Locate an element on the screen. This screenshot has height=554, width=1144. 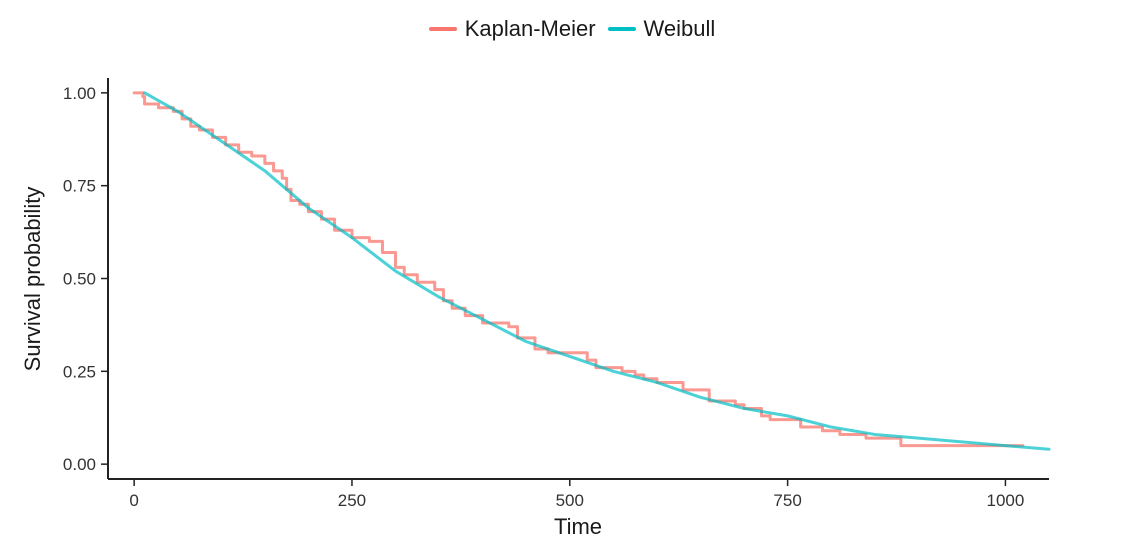
legend-swatch-kaplan-meier is located at coordinates (442, 29).